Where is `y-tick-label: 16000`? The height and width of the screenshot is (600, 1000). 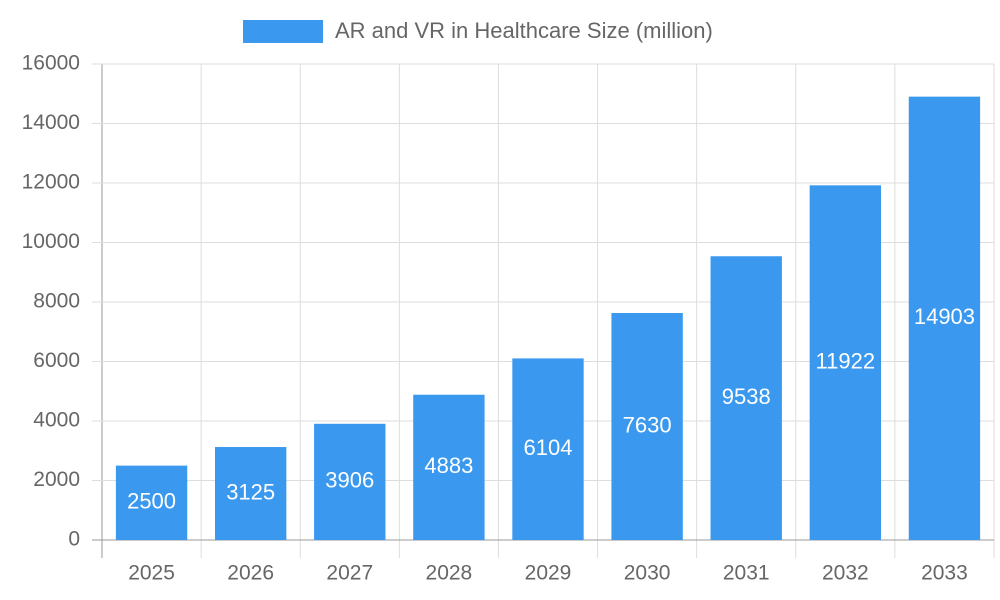
y-tick-label: 16000 is located at coordinates (51, 63).